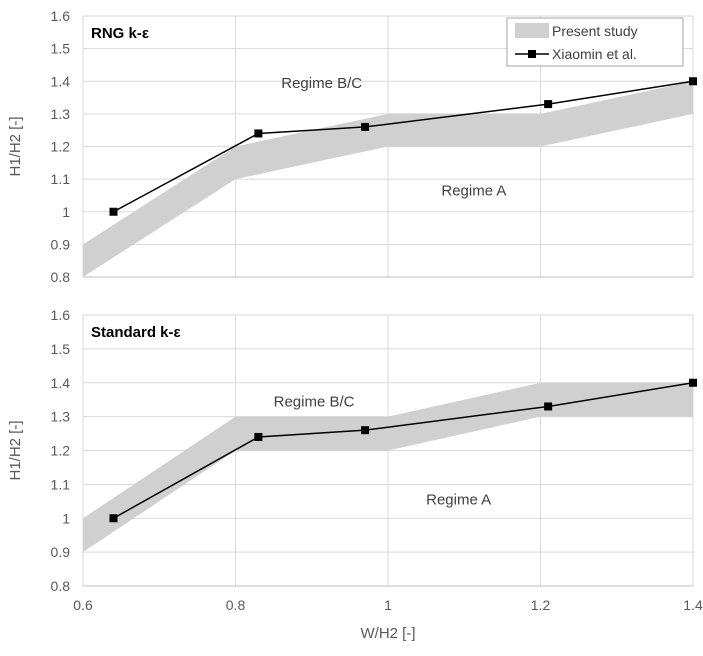 The width and height of the screenshot is (703, 656). Describe the element at coordinates (236, 605) in the screenshot. I see `x-tick-label: 0.8` at that location.